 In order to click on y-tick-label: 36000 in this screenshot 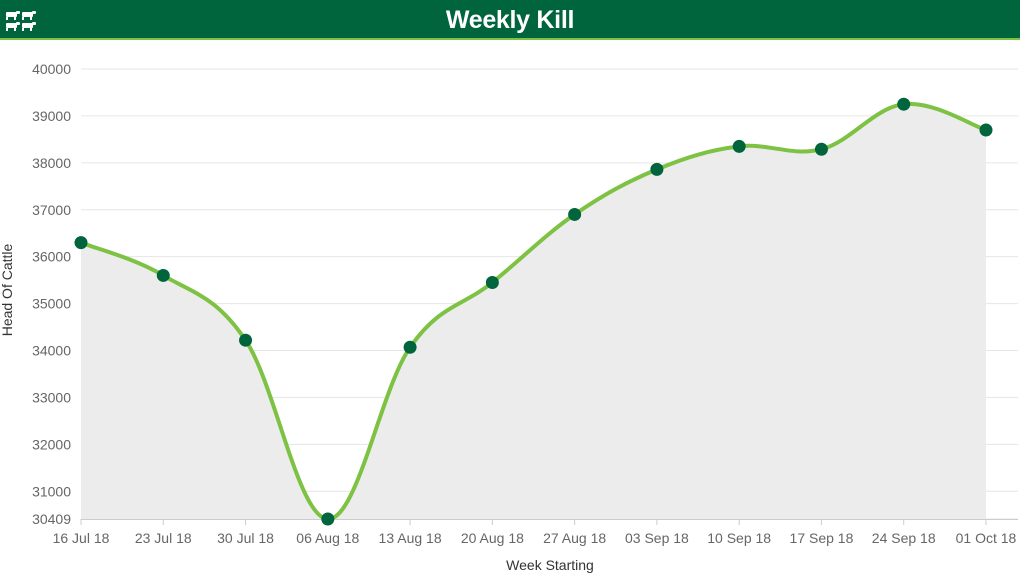, I will do `click(51, 257)`.